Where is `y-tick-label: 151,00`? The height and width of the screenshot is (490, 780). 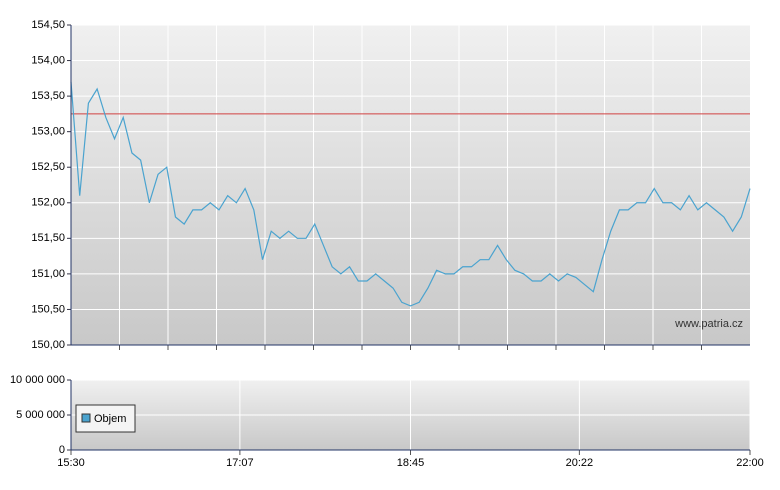 y-tick-label: 151,00 is located at coordinates (48, 274).